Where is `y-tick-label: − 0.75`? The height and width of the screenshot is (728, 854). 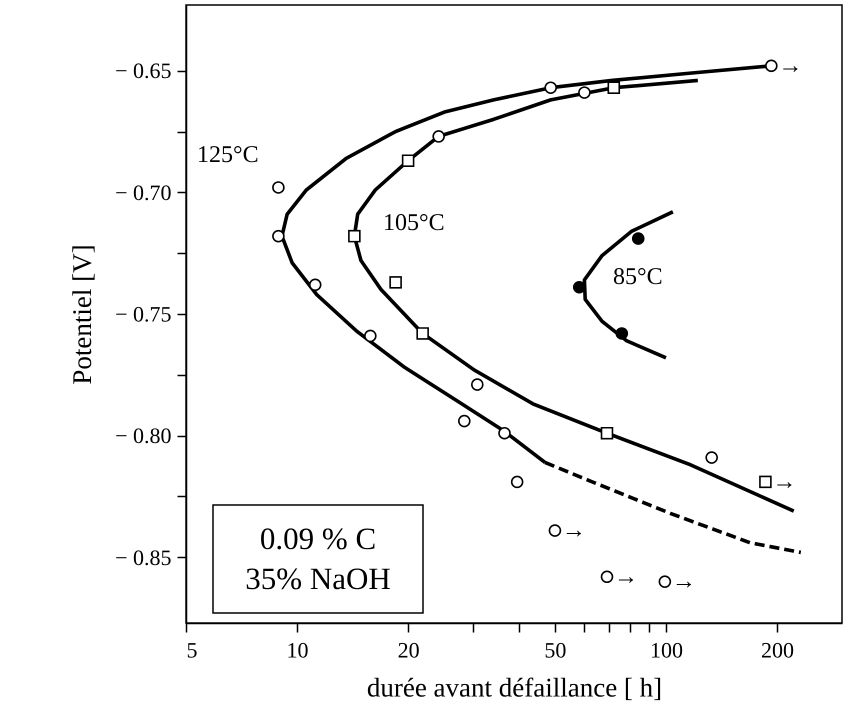 y-tick-label: − 0.75 is located at coordinates (143, 314).